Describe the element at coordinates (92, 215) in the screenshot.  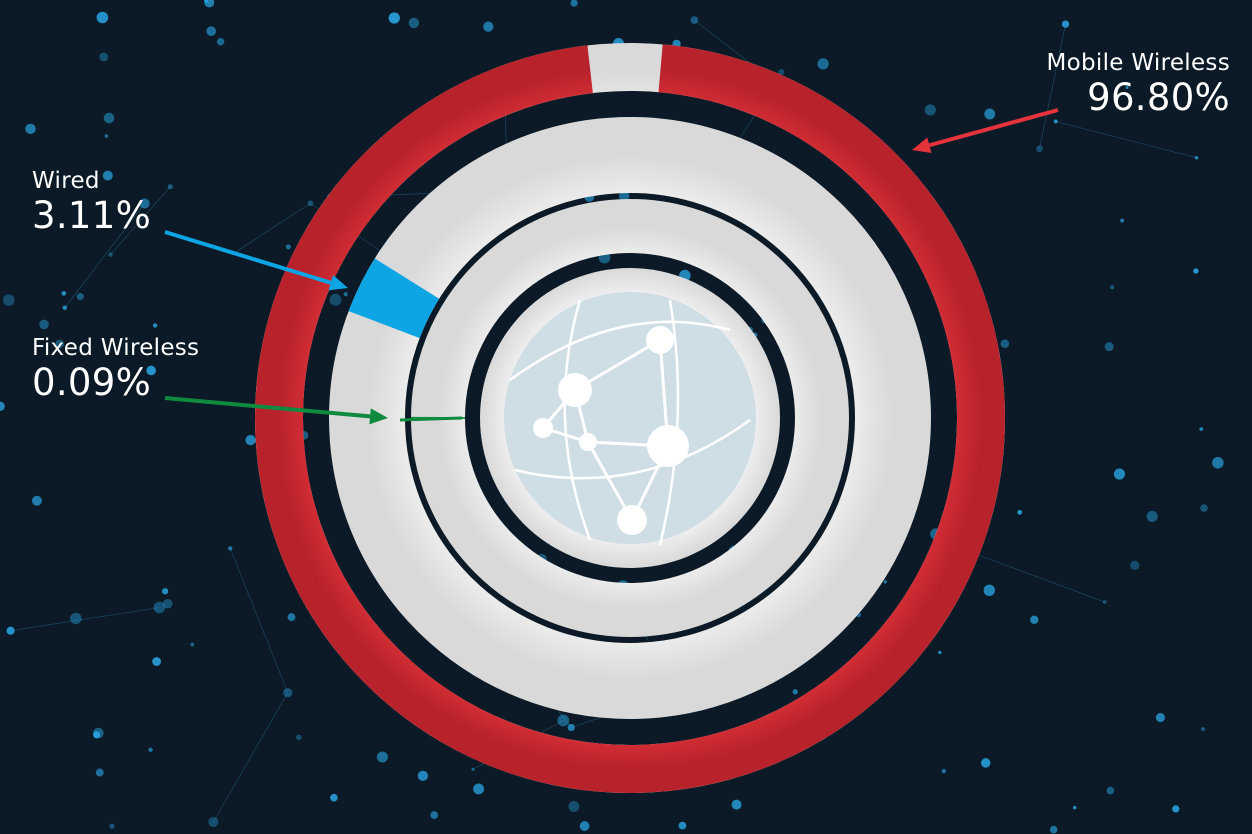
I see `wired-value: 3.11%` at that location.